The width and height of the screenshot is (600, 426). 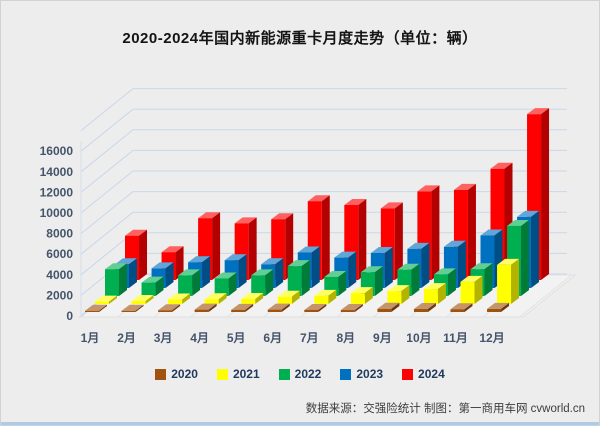 I want to click on bar-2020-m4, so click(x=201, y=310).